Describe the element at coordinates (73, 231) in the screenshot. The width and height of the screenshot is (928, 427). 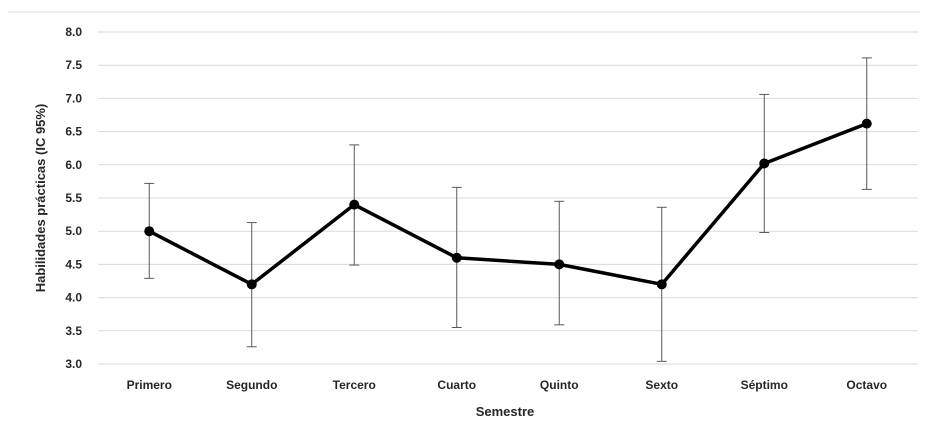
I see `y-tick-label: 5.0` at that location.